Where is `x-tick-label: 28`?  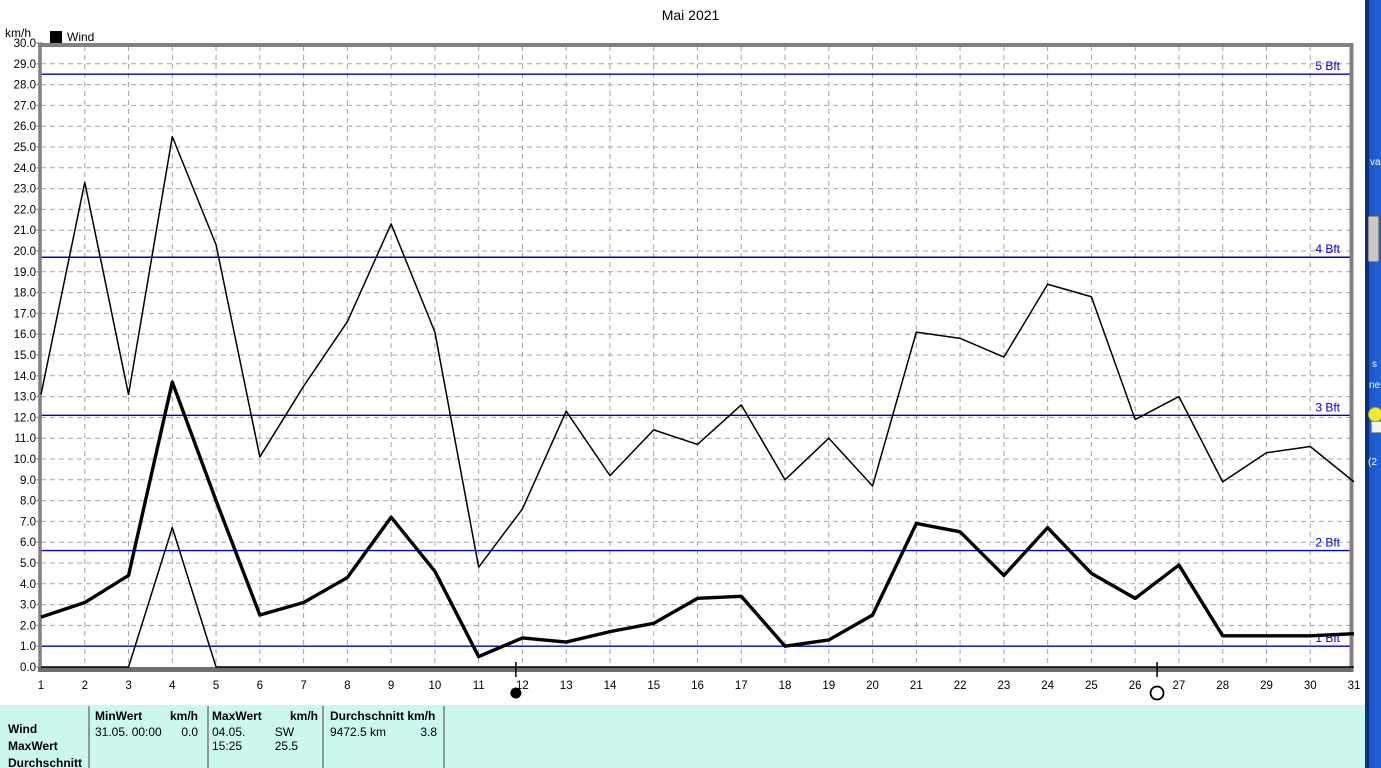
x-tick-label: 28 is located at coordinates (1222, 686).